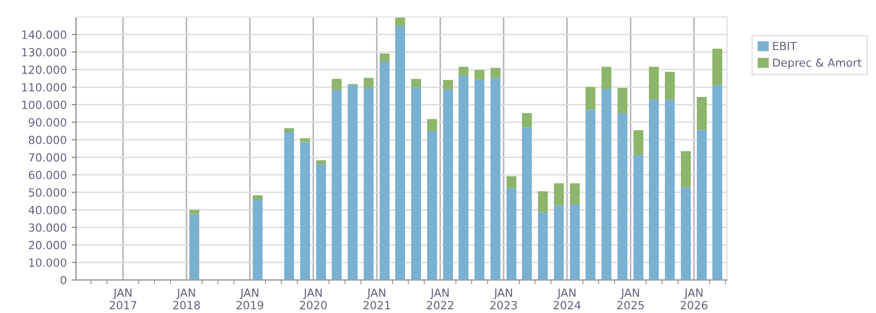 The width and height of the screenshot is (876, 313). I want to click on x-tick-label: JAN 2026, so click(694, 299).